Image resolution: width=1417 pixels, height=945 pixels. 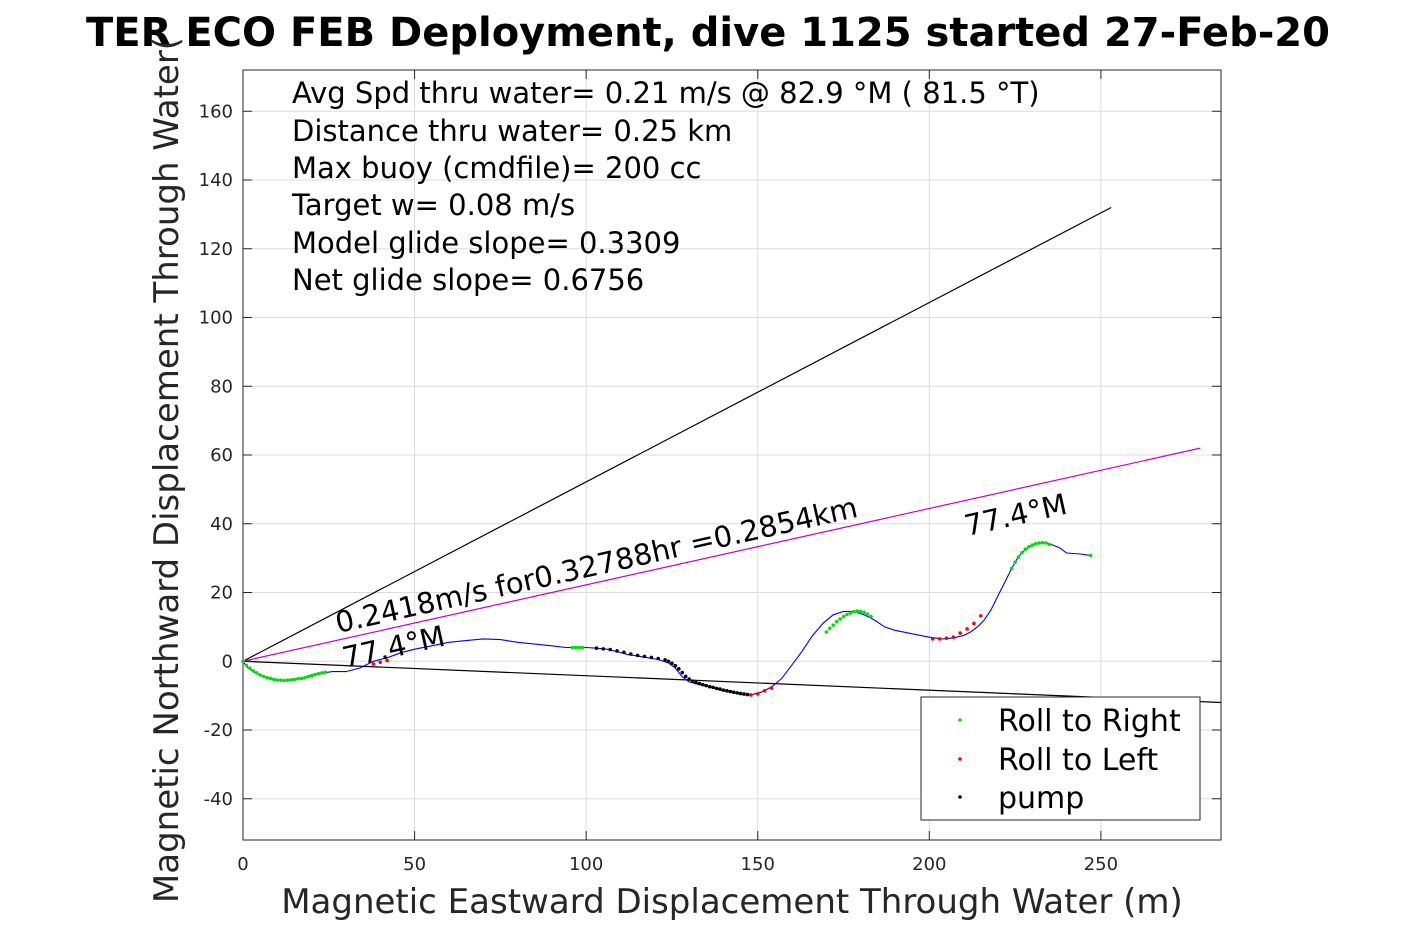 I want to click on y-tick-label: 40, so click(x=221, y=524).